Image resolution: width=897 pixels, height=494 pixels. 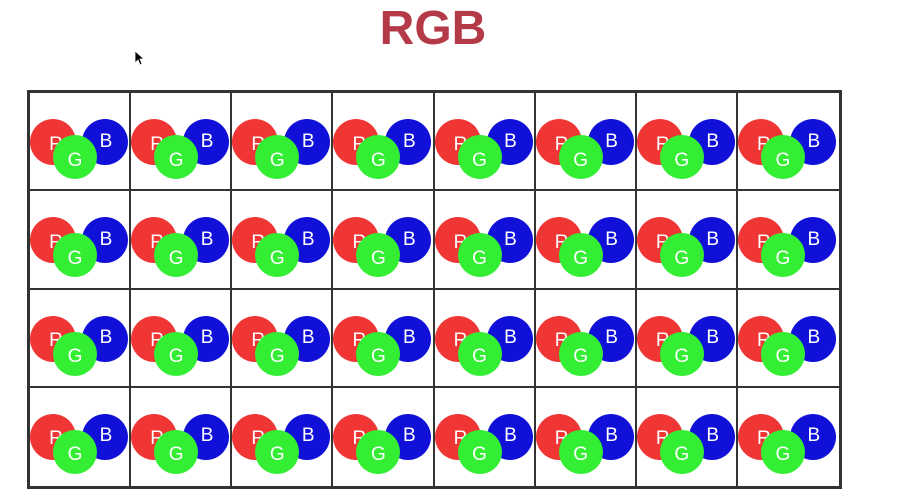 I want to click on page-title: RGB, so click(x=433, y=28).